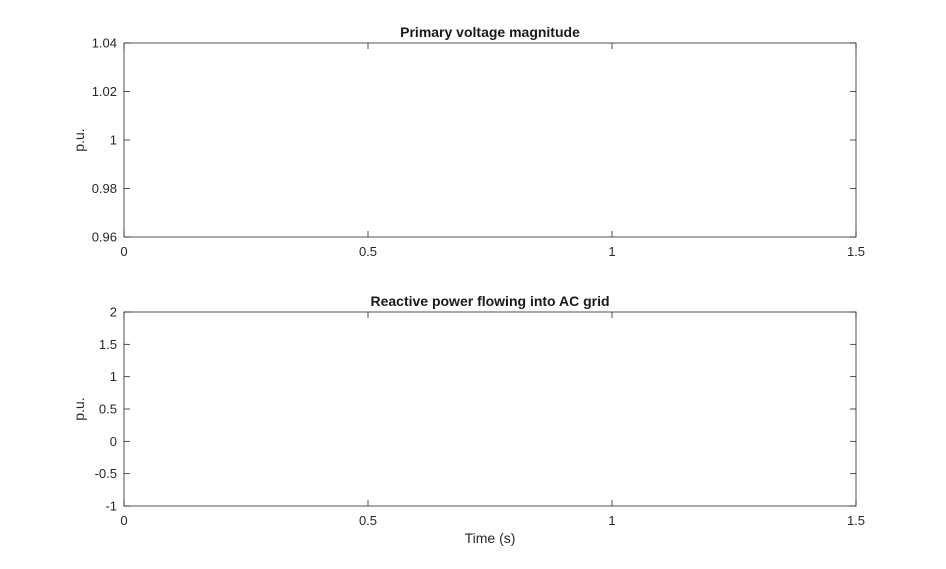 The image size is (946, 569). What do you see at coordinates (113, 312) in the screenshot?
I see `reactive-y-tick-label: 2` at bounding box center [113, 312].